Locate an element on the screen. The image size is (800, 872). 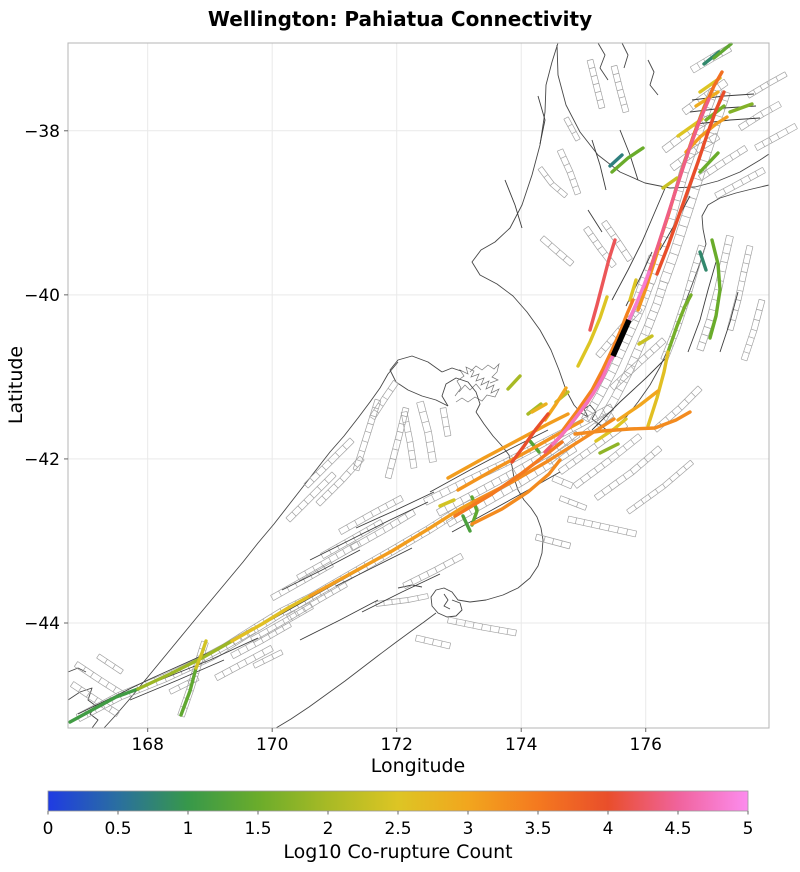
y-tick-label: −40 is located at coordinates (42, 296).